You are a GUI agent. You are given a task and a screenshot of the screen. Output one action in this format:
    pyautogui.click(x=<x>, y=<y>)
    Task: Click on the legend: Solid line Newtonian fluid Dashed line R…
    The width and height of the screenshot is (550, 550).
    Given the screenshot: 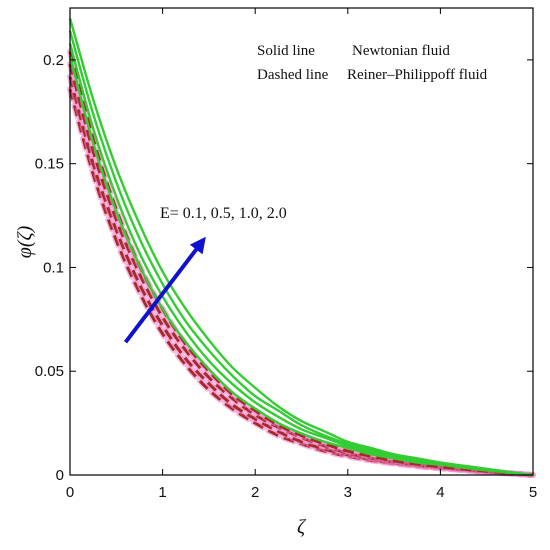 What is the action you would take?
    pyautogui.click(x=372, y=63)
    